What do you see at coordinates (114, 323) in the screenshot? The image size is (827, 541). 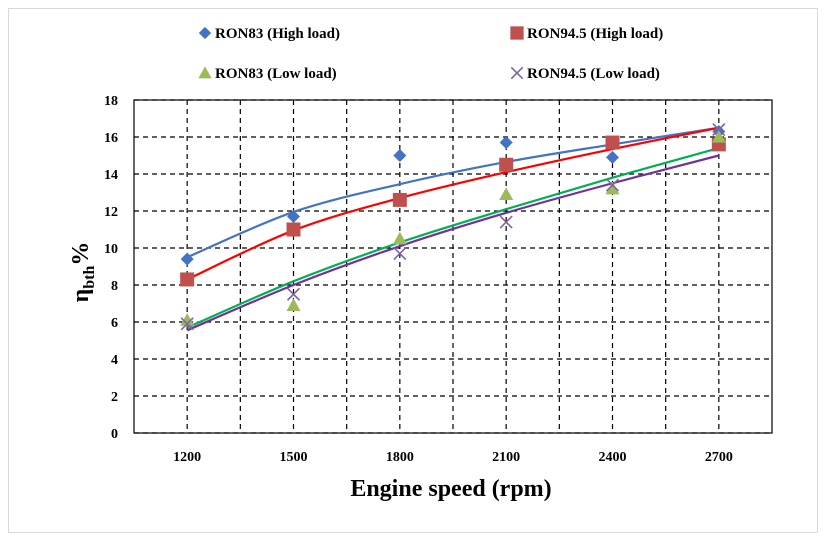 I see `y-tick-label: 6` at bounding box center [114, 323].